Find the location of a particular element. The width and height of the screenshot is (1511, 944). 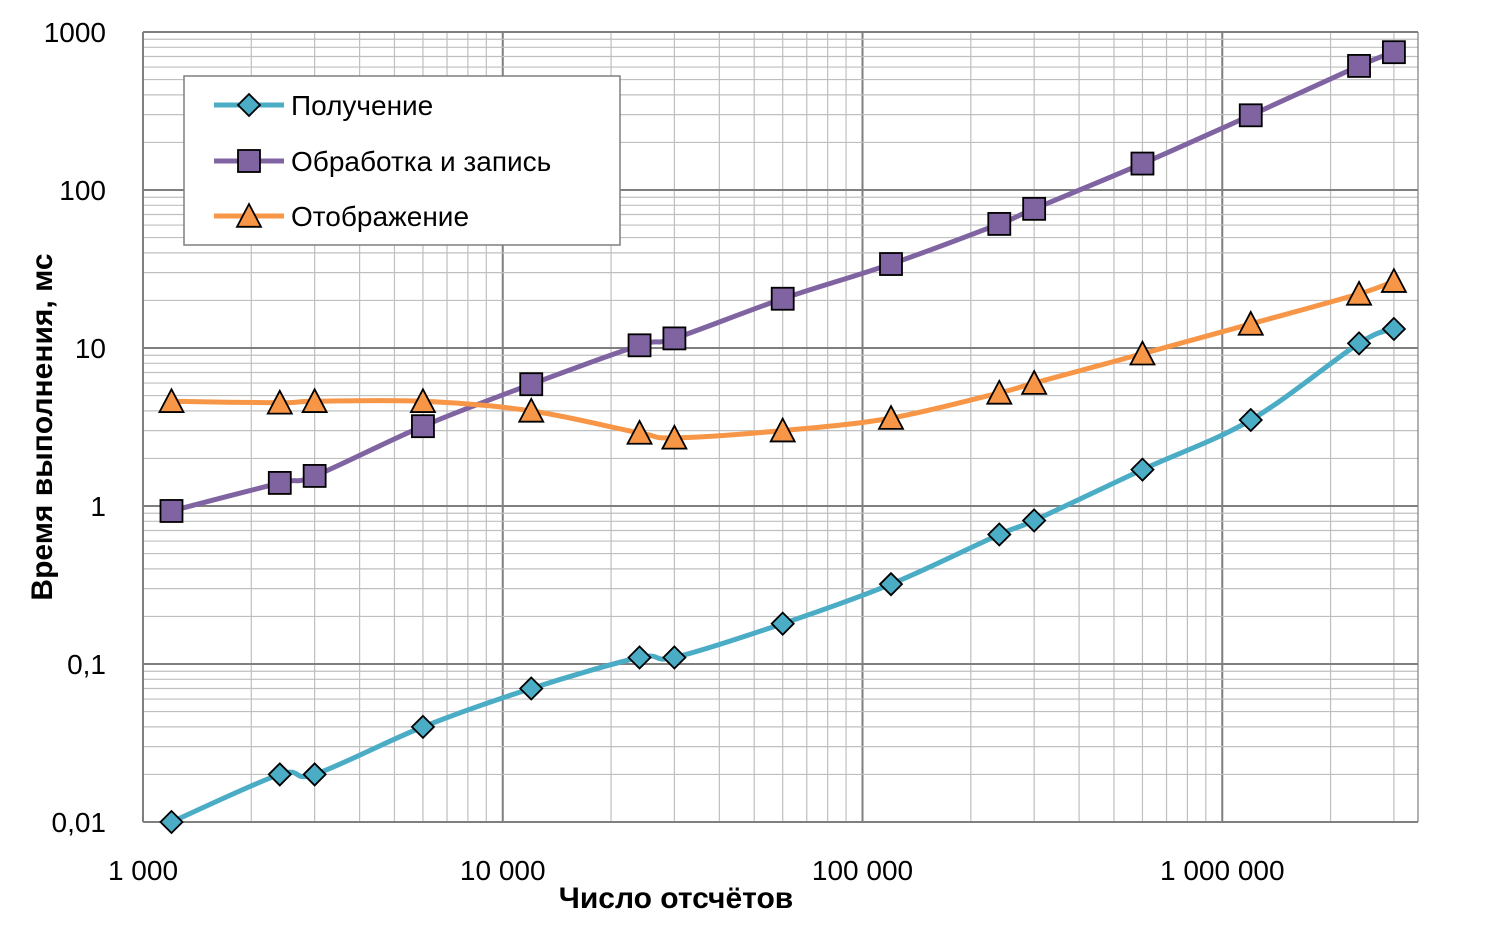

y-axis-title: Время выполнения, мс is located at coordinates (42, 426).